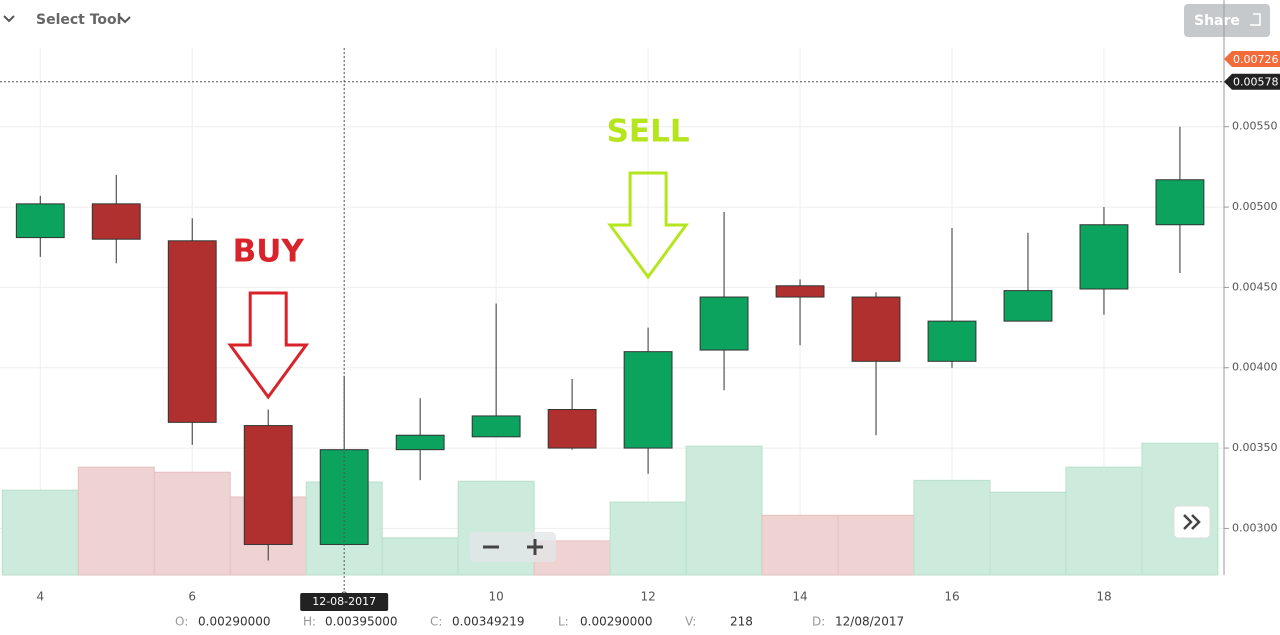 The image size is (1280, 635). What do you see at coordinates (125, 20) in the screenshot?
I see `dropdown-icon` at bounding box center [125, 20].